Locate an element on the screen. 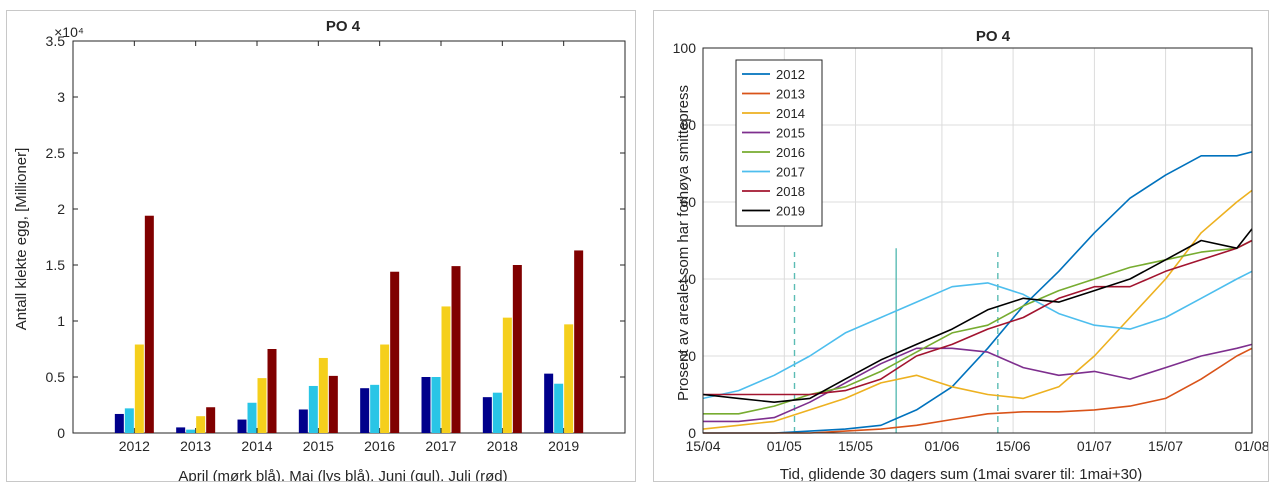 This screenshot has height=482, width=1271. legend-label: 2014 is located at coordinates (790, 113).